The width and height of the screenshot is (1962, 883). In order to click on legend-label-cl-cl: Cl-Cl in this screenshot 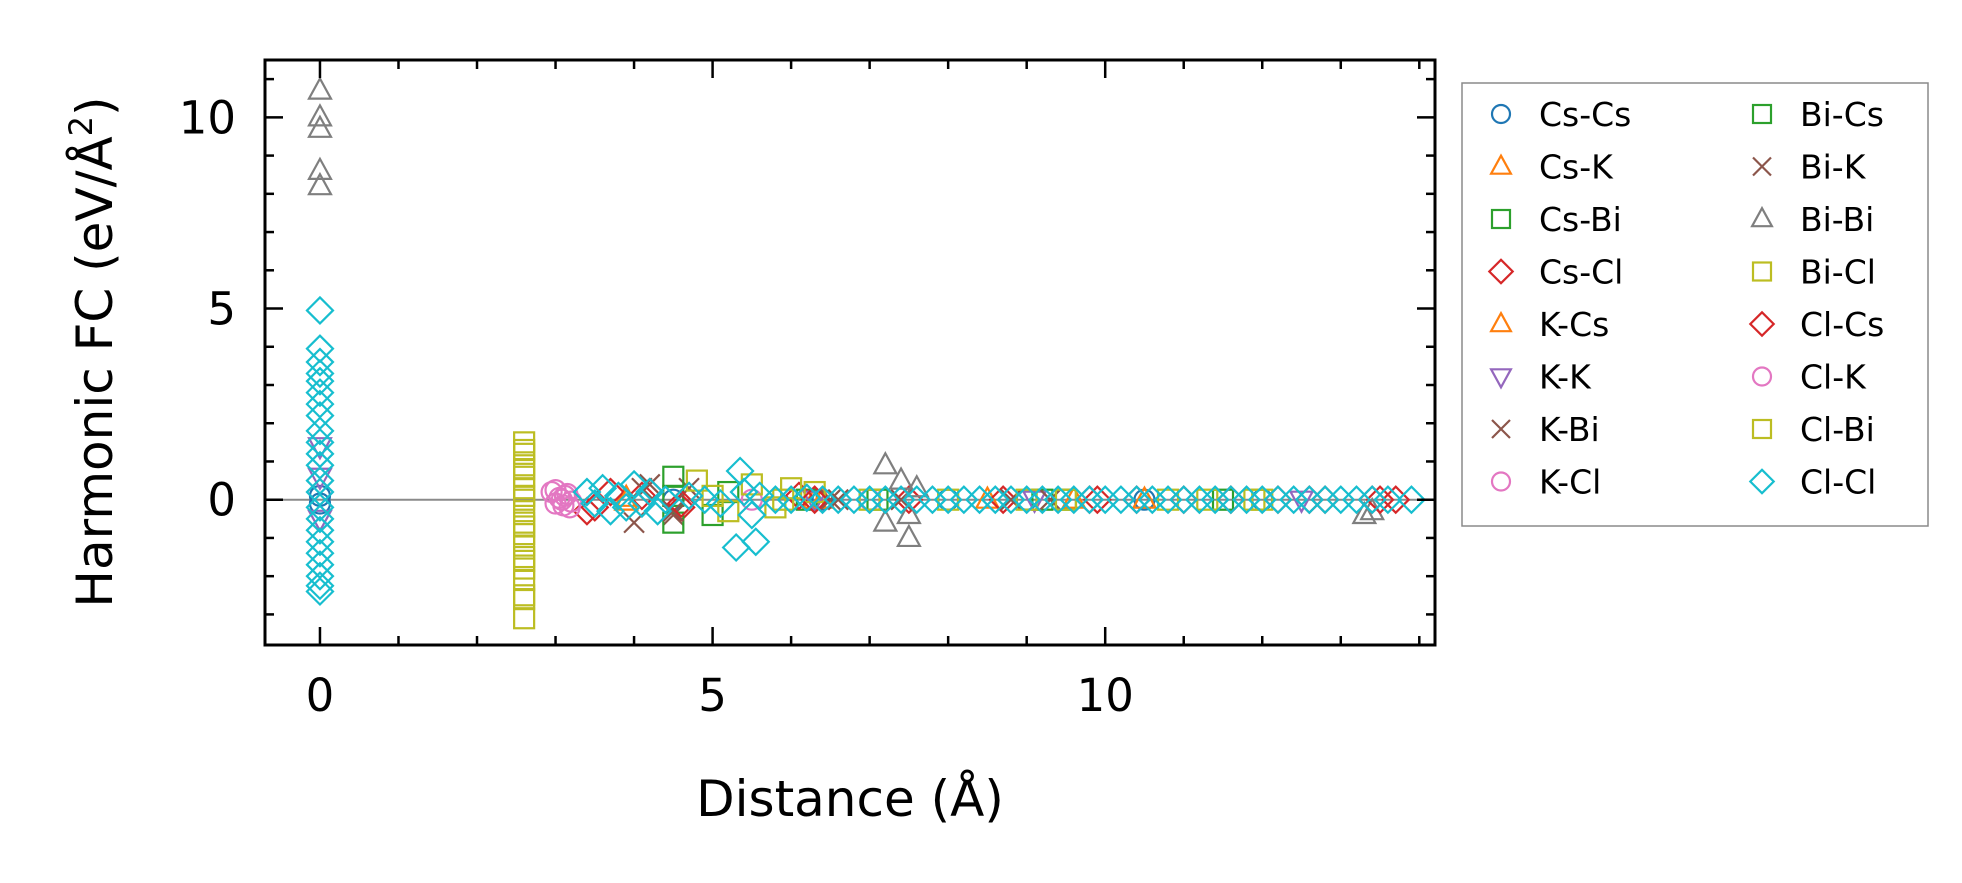, I will do `click(1838, 482)`.